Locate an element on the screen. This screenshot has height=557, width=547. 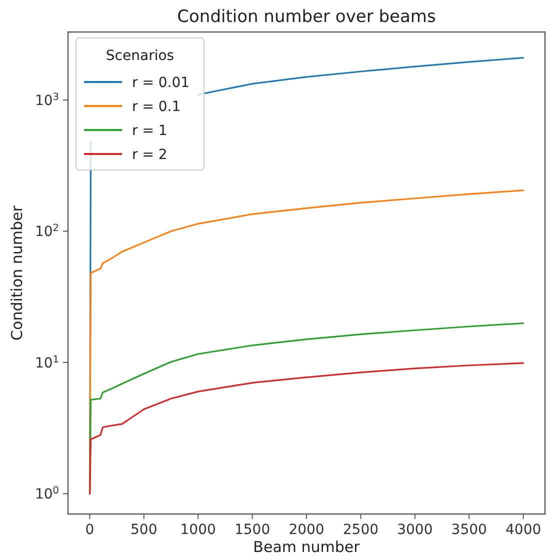
y-axis-title: Condition number is located at coordinates (17, 272).